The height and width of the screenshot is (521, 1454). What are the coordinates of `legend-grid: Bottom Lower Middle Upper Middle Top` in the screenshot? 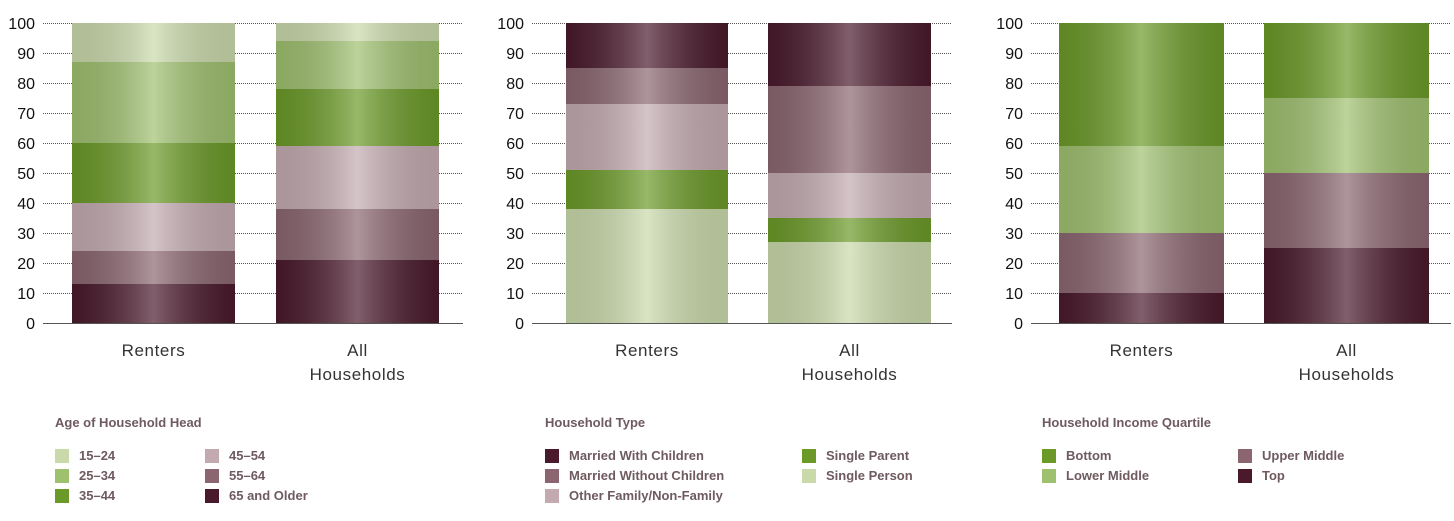 It's located at (1230, 465).